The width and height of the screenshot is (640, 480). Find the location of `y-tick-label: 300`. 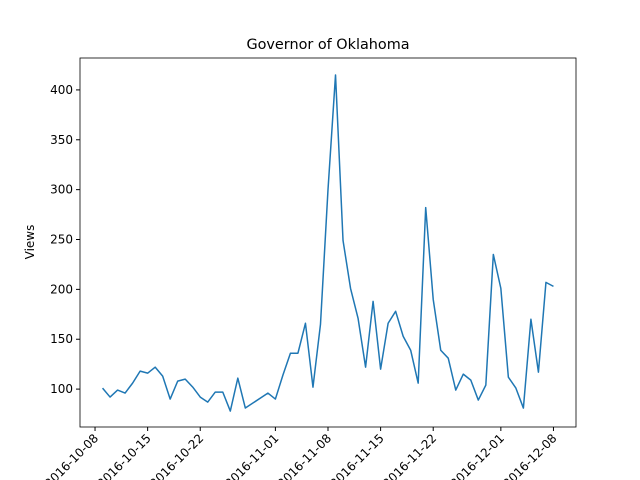

y-tick-label: 300 is located at coordinates (61, 190).